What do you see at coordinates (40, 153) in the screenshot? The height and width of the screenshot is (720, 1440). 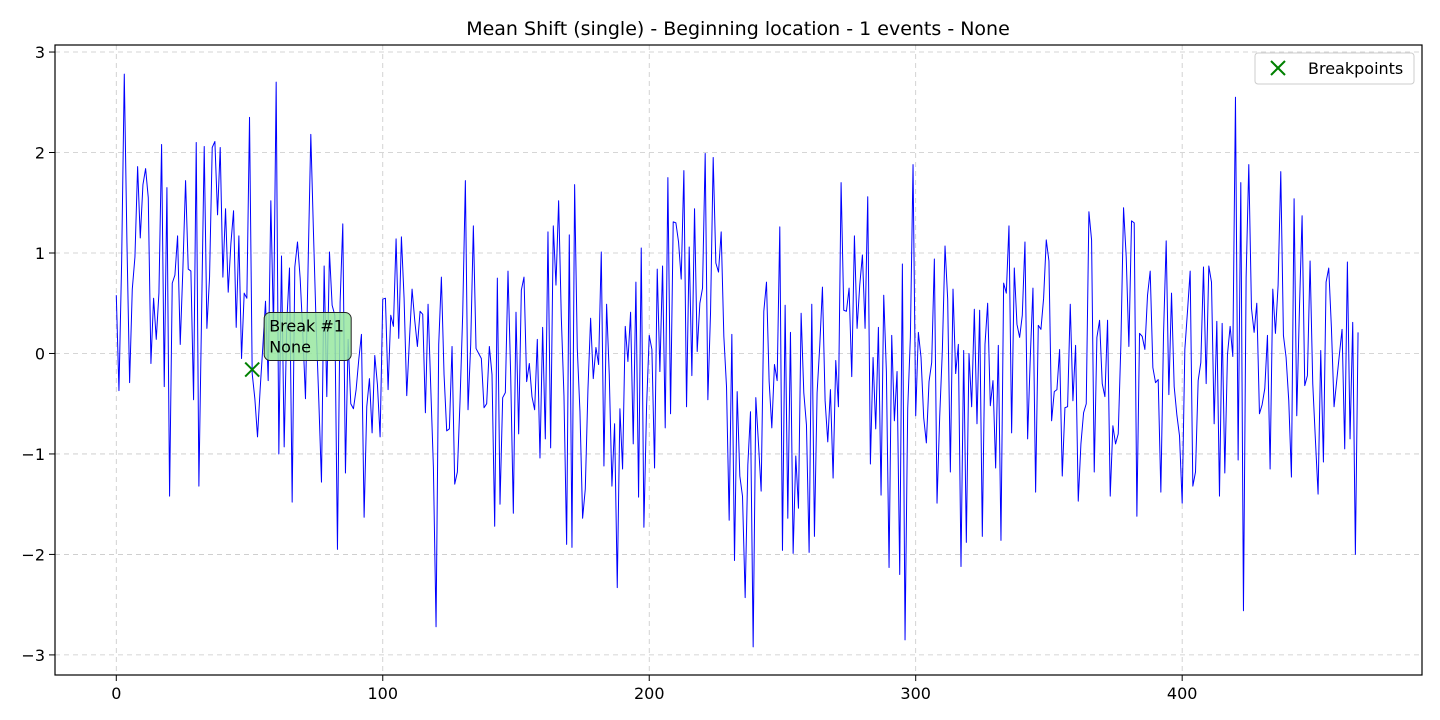 I see `y-tick-label: 2` at bounding box center [40, 153].